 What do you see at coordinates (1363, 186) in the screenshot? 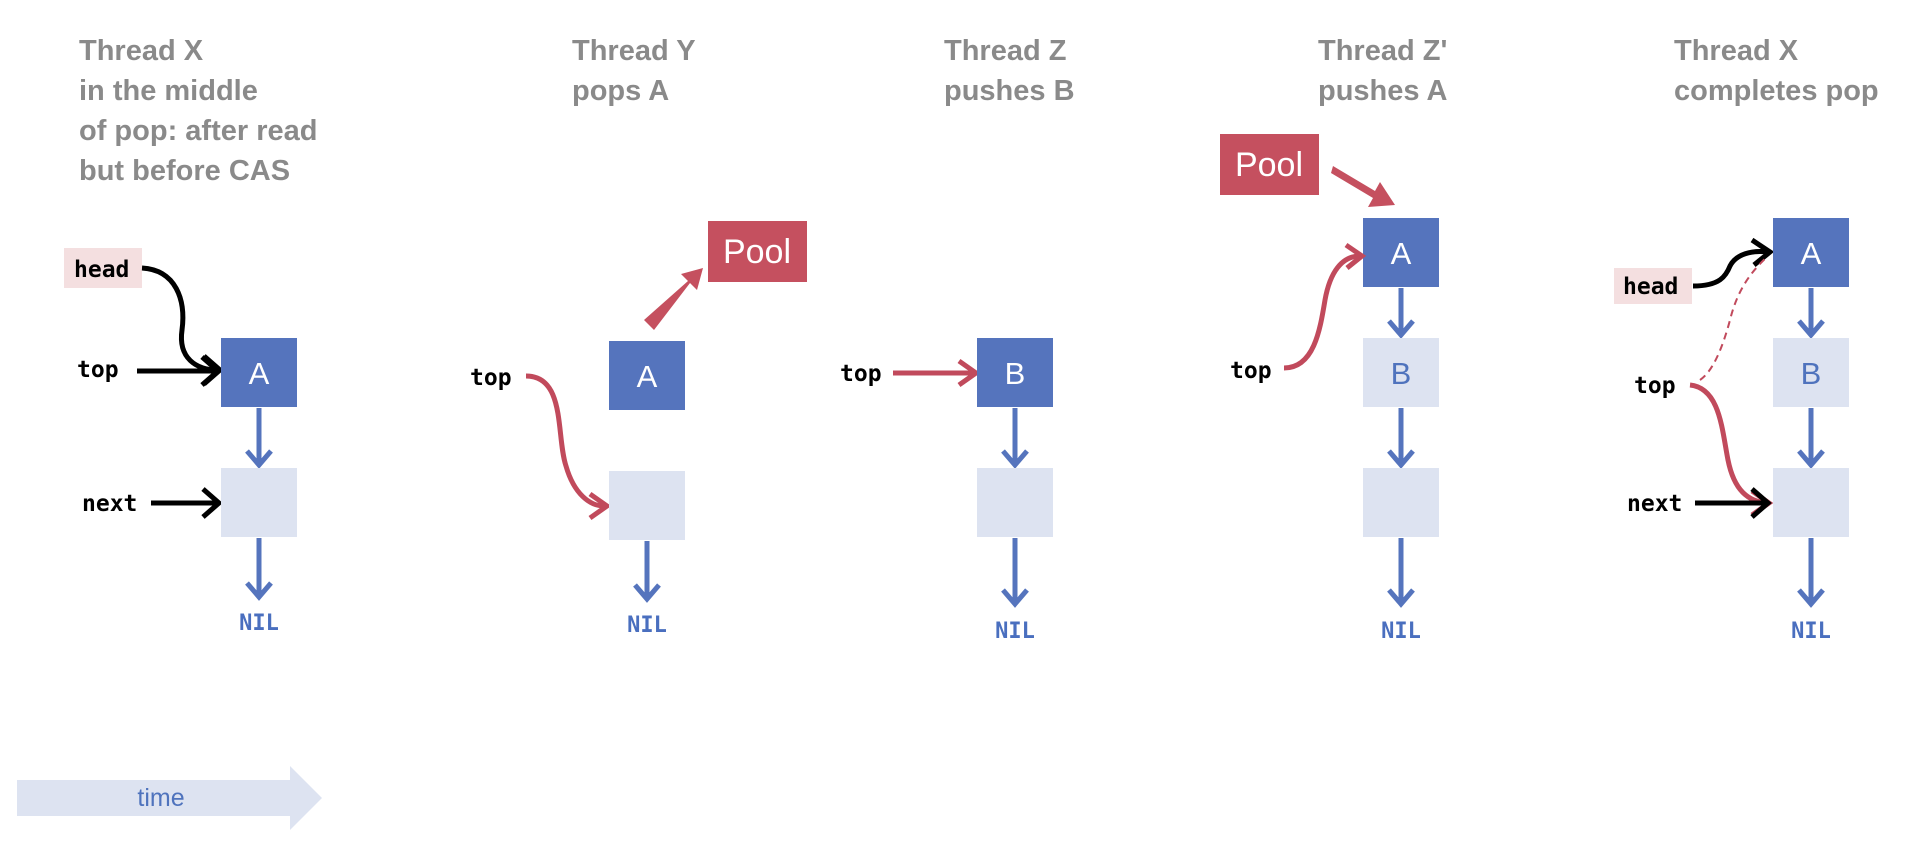
I see `from-pool-arrow` at bounding box center [1363, 186].